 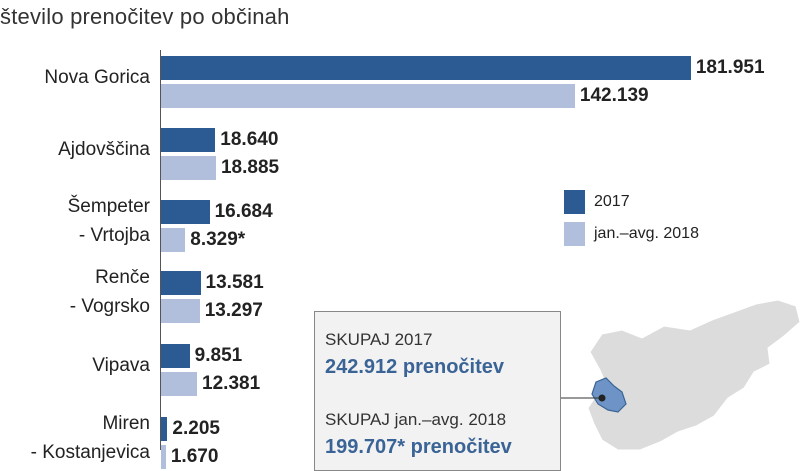 I want to click on data-label: 8.329*, so click(x=218, y=239).